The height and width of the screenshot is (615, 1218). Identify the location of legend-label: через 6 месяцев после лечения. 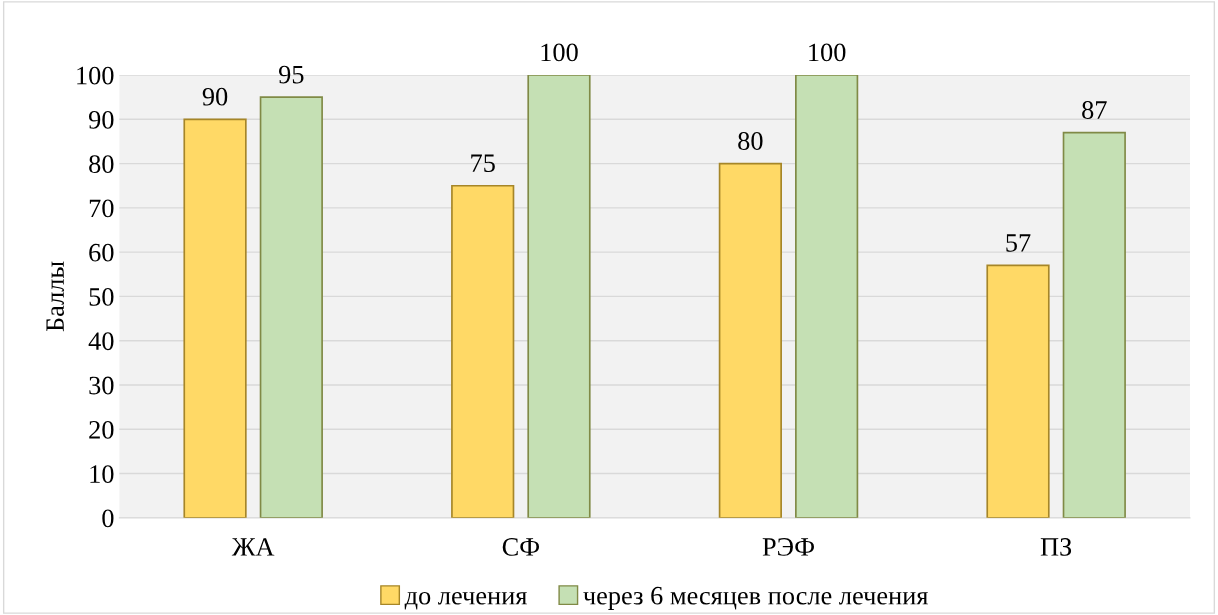
(755, 598).